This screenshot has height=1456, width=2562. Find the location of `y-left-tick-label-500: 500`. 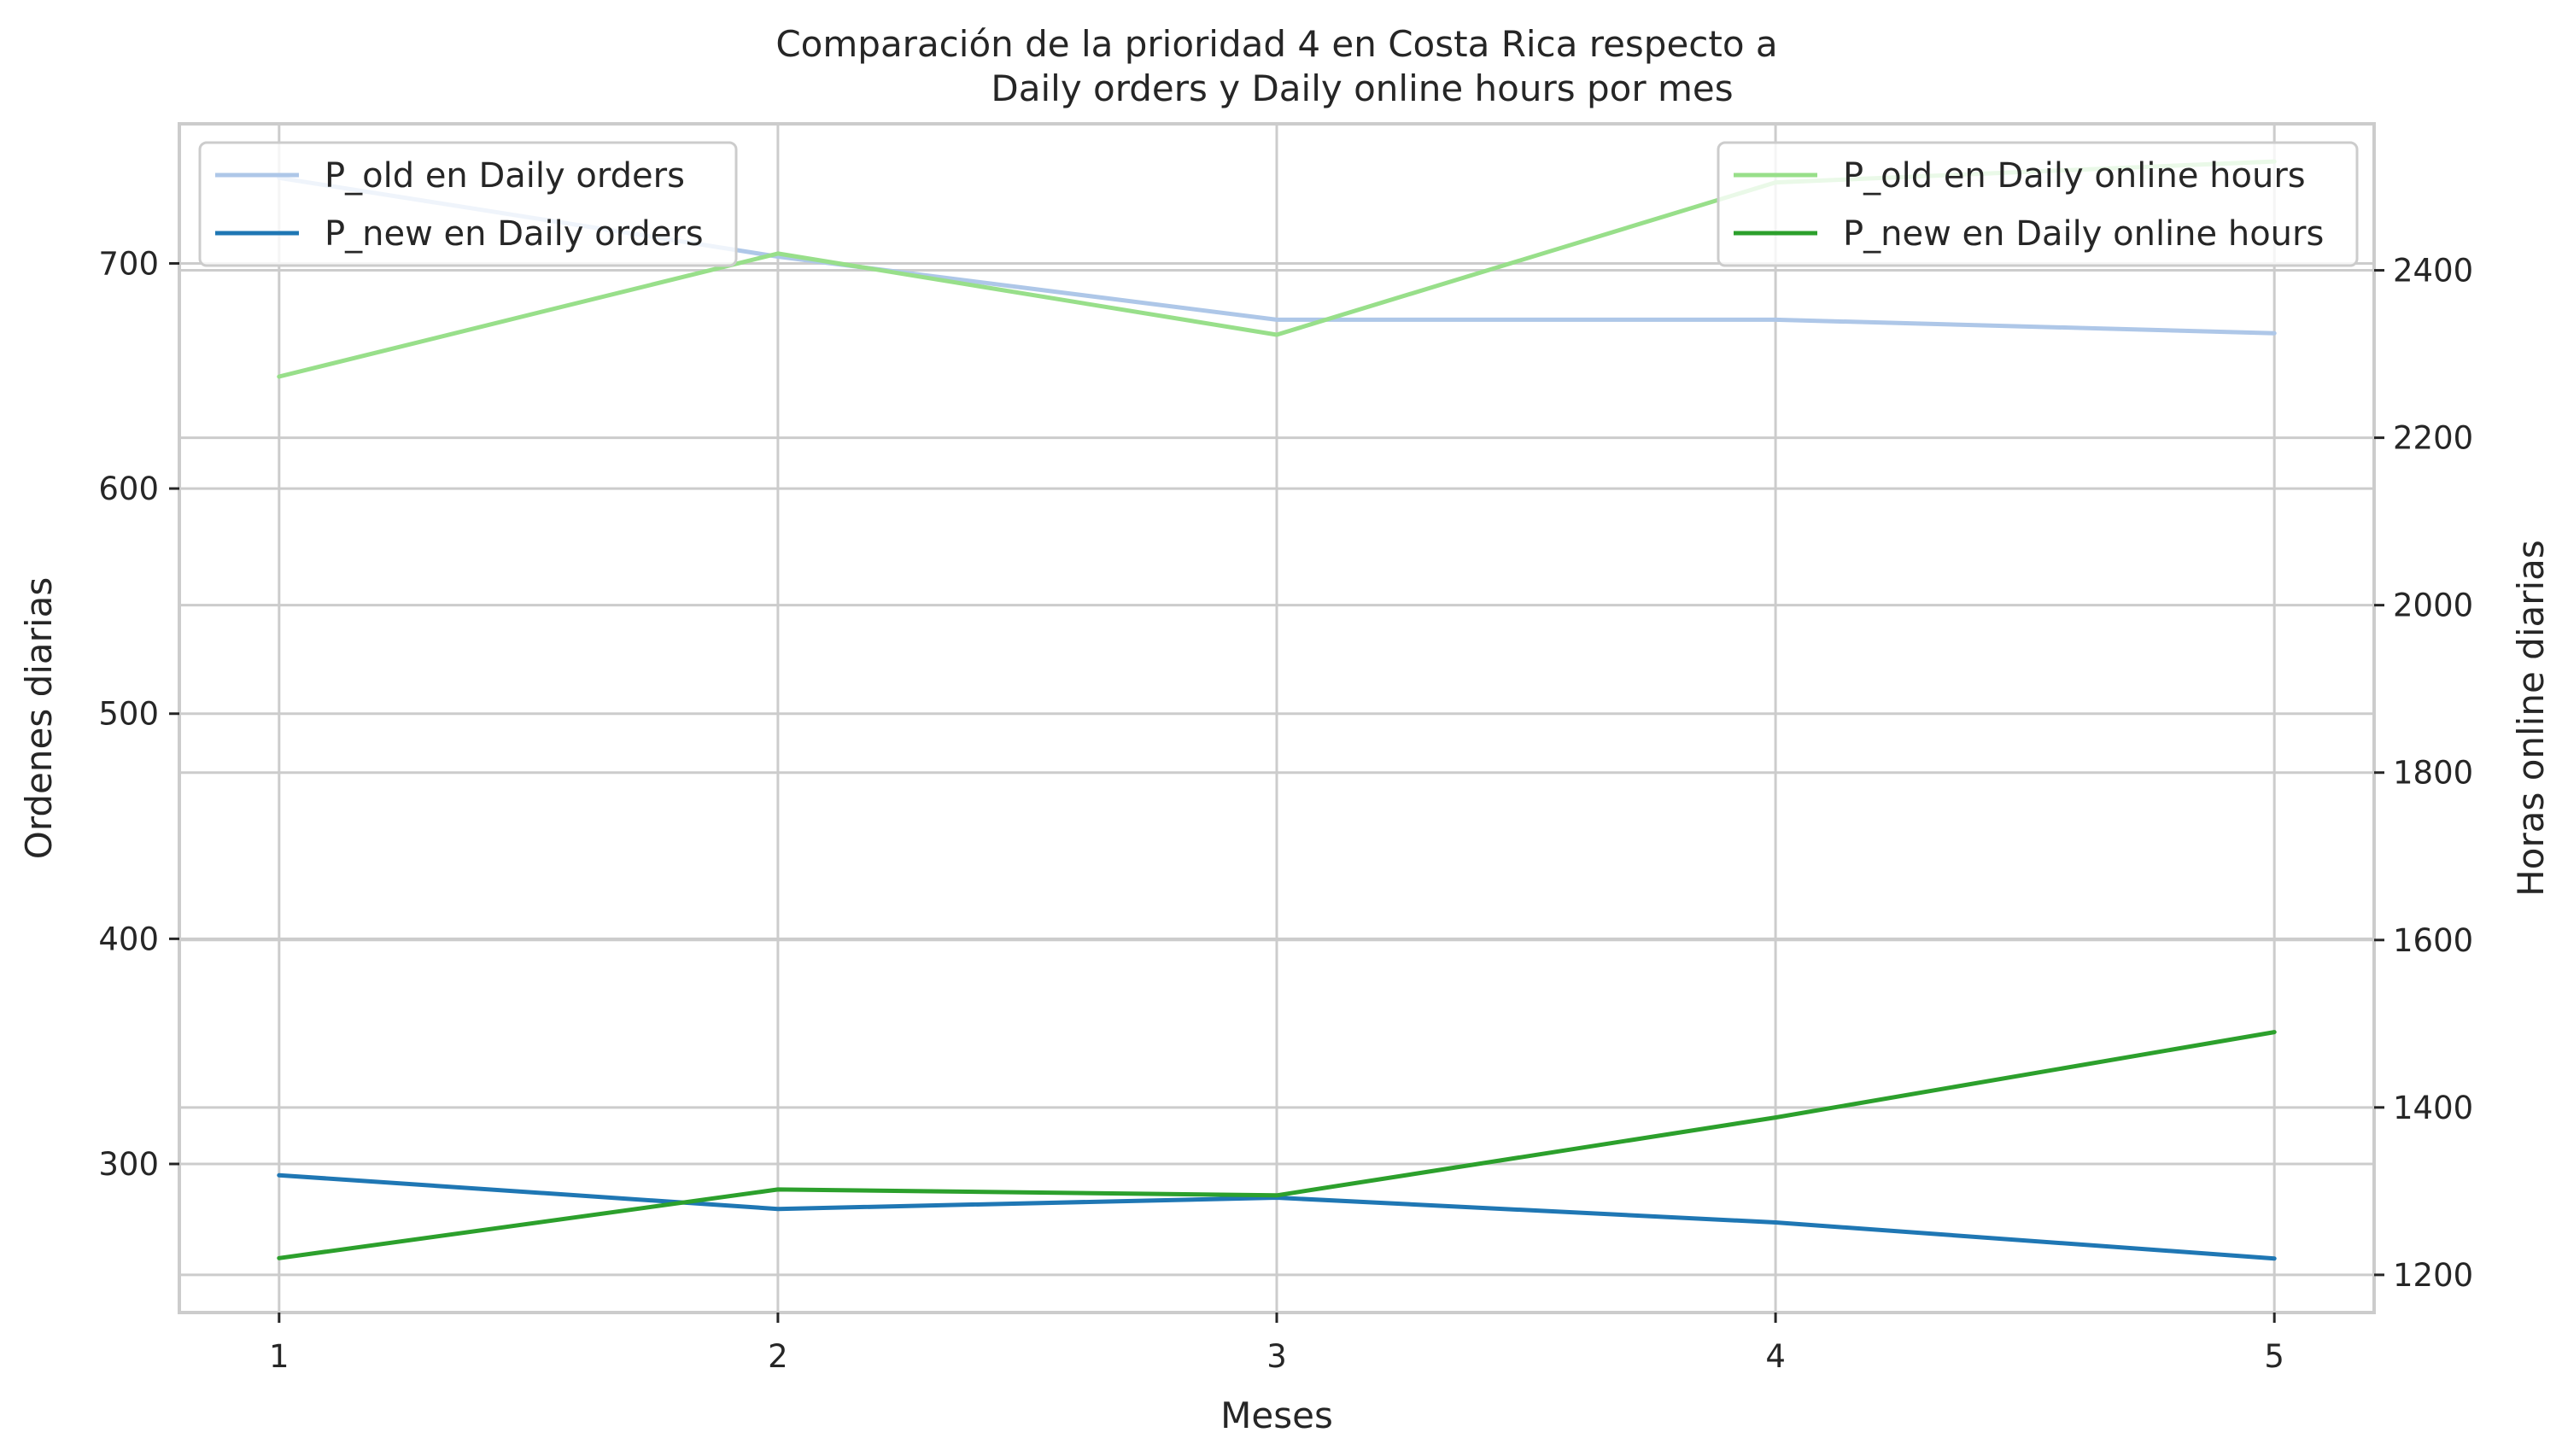

y-left-tick-label-500: 500 is located at coordinates (128, 715).